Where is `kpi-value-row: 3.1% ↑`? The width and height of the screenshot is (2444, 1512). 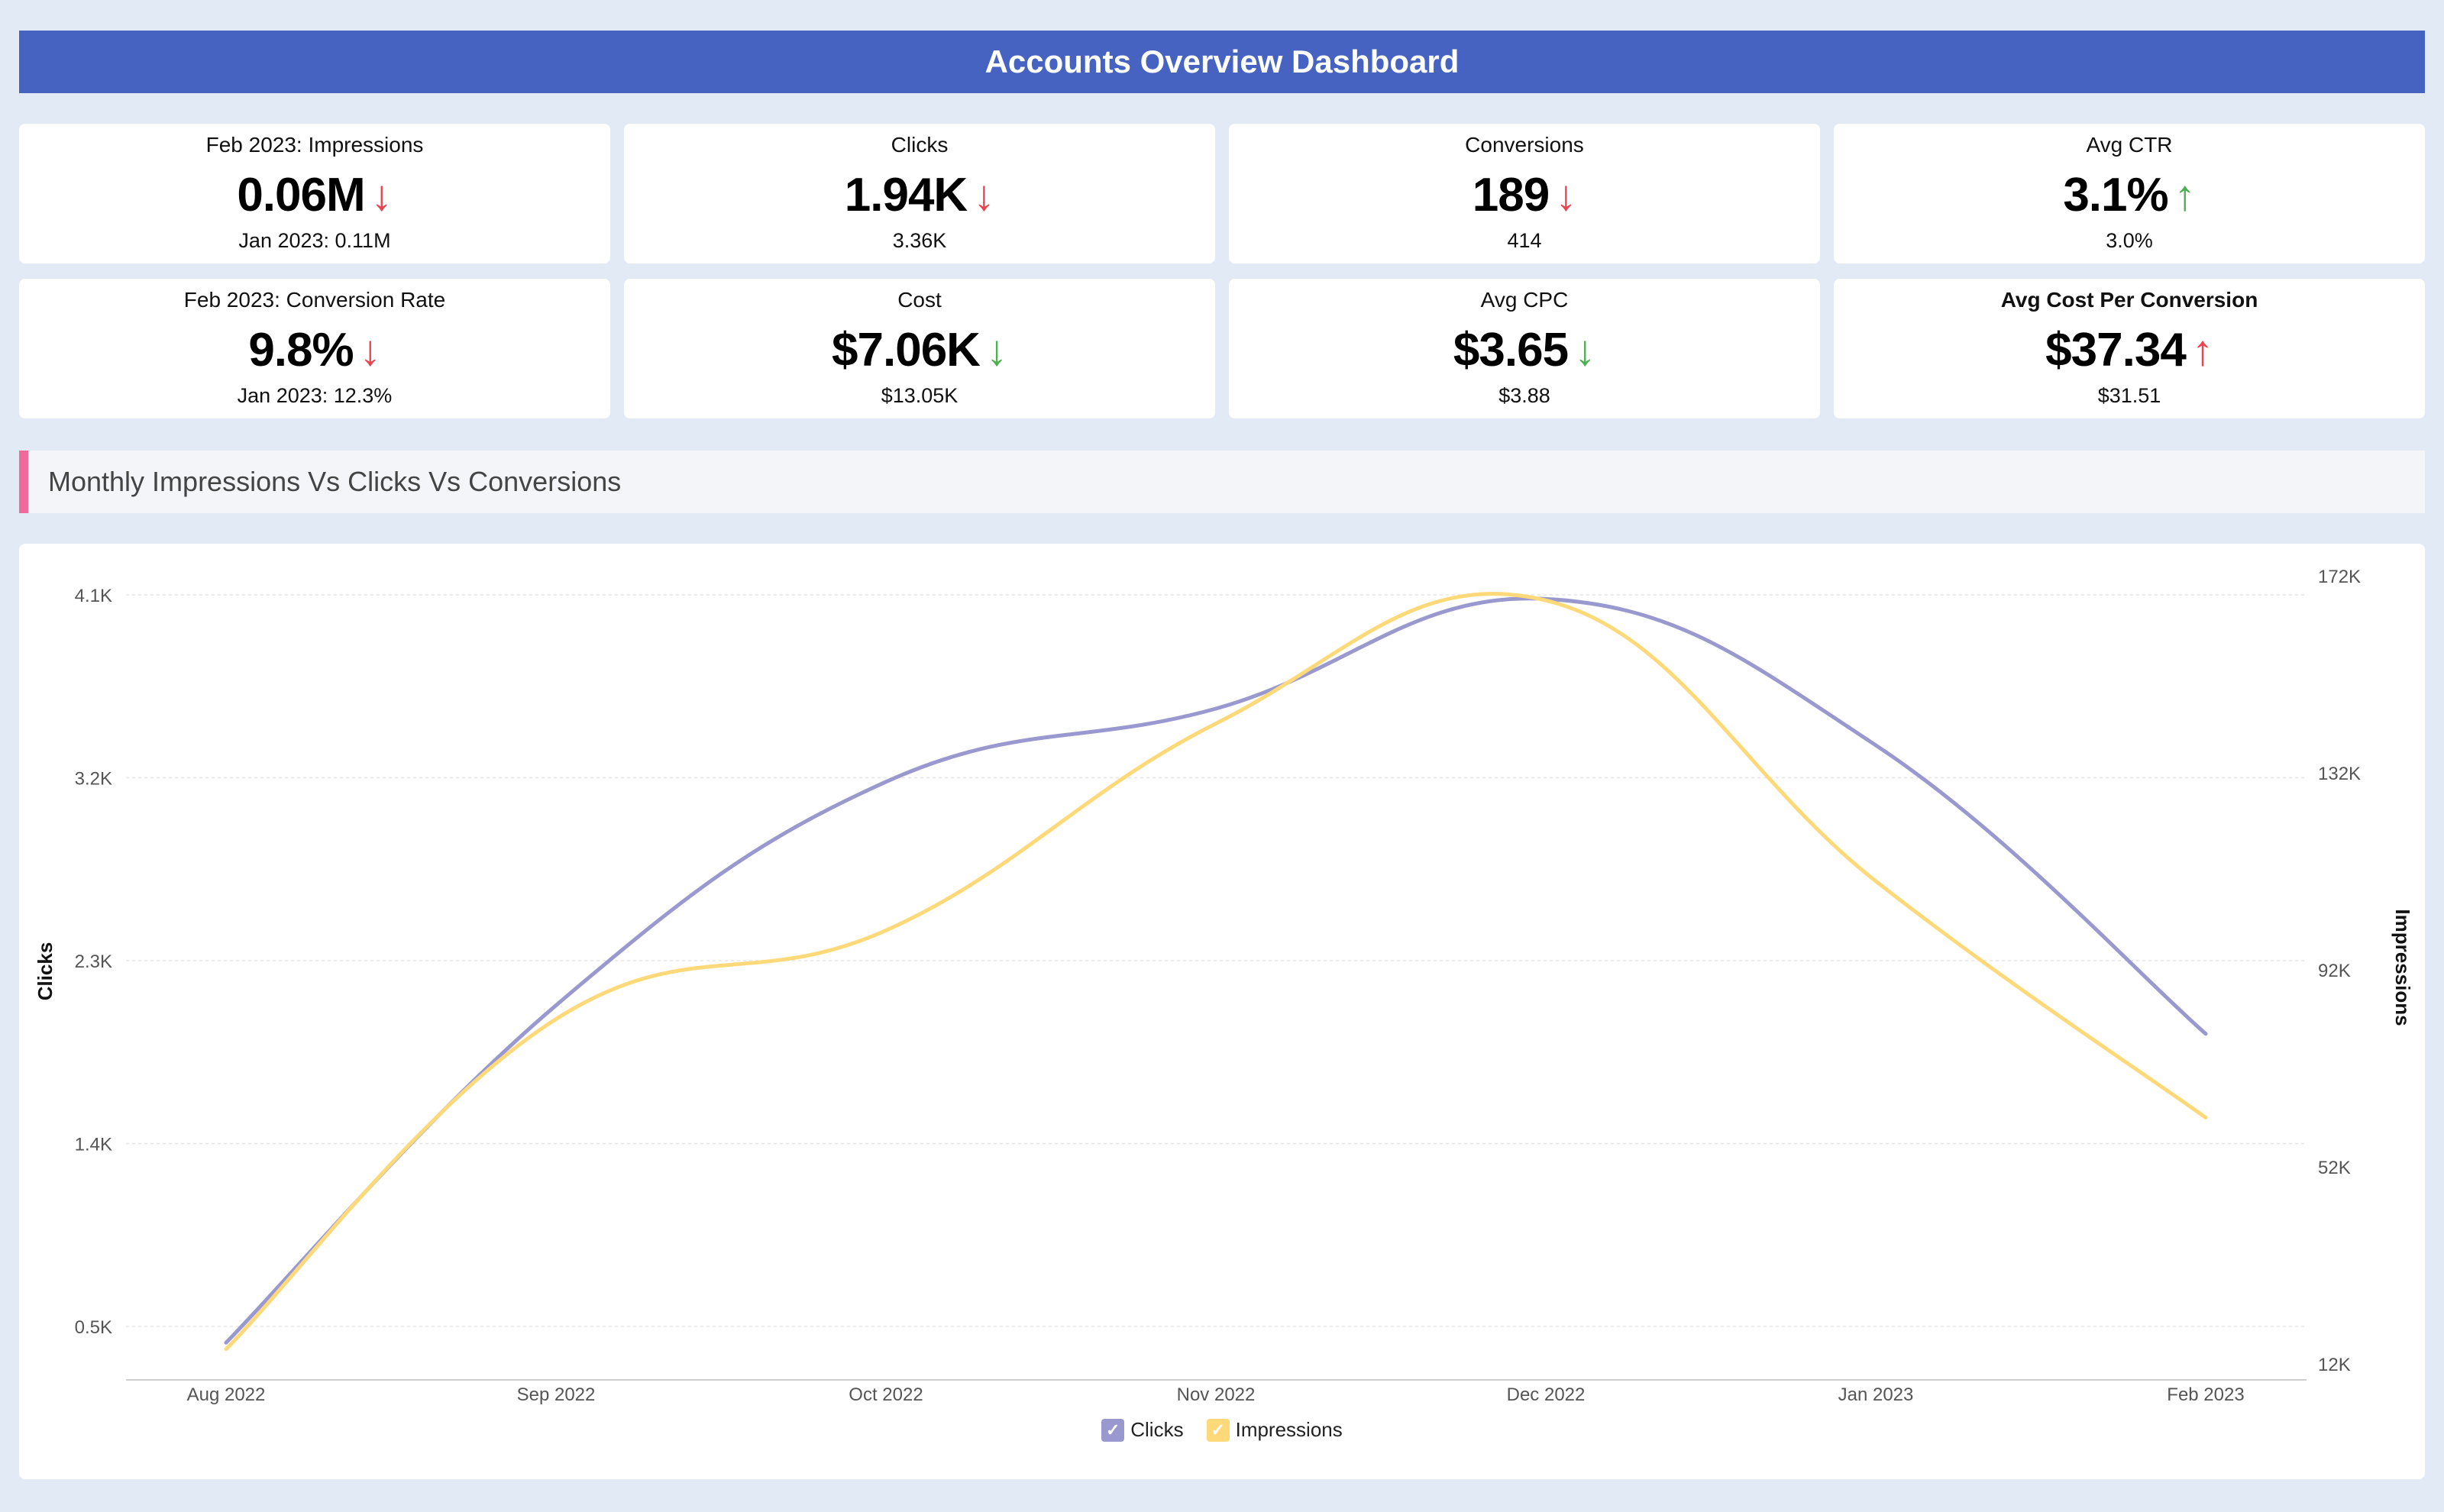
kpi-value-row: 3.1% ↑ is located at coordinates (2129, 195).